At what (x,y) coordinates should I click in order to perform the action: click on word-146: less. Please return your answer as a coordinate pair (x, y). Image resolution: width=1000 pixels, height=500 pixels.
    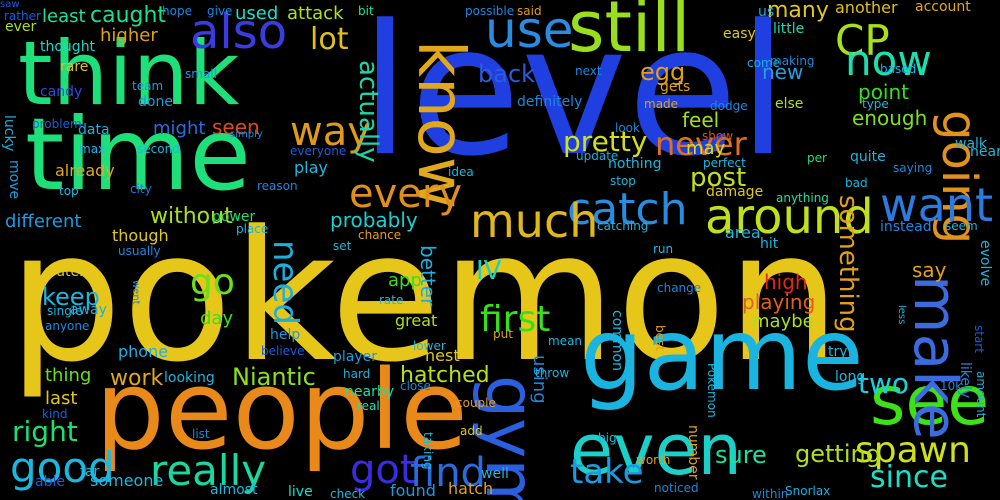
    Looking at the image, I should click on (901, 315).